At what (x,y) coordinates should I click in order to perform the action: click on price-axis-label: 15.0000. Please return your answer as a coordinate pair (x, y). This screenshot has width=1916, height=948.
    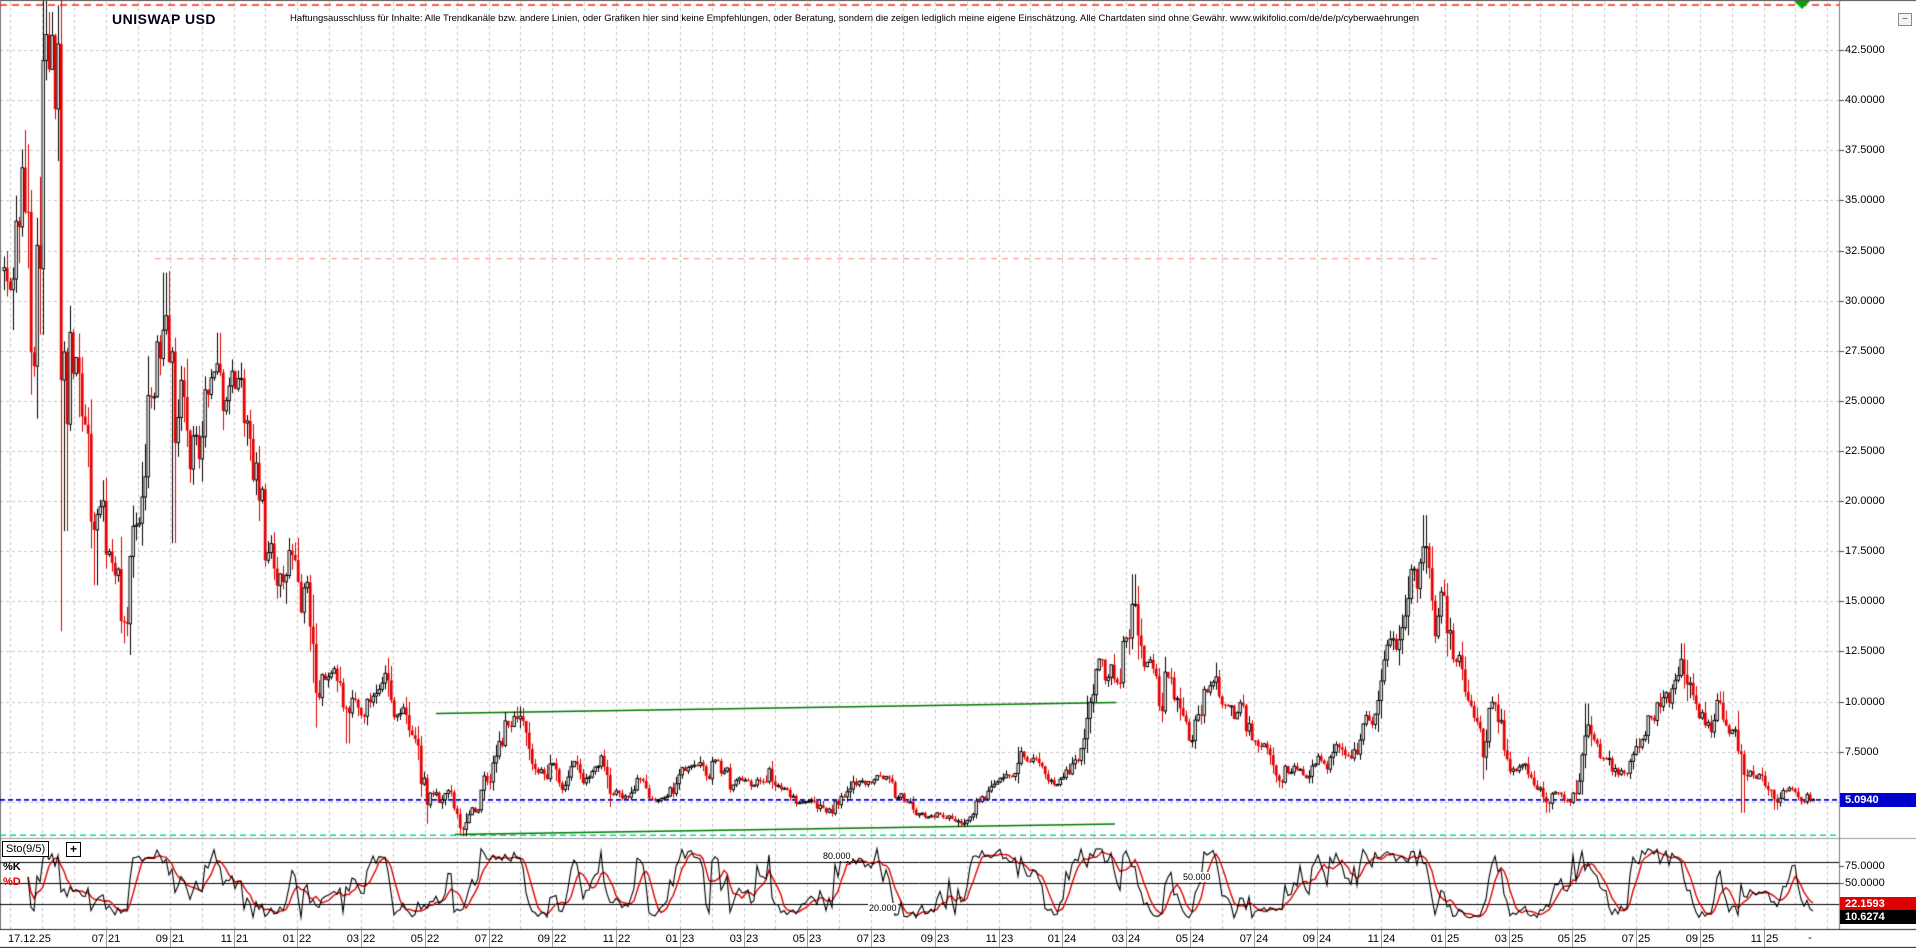
    Looking at the image, I should click on (1865, 601).